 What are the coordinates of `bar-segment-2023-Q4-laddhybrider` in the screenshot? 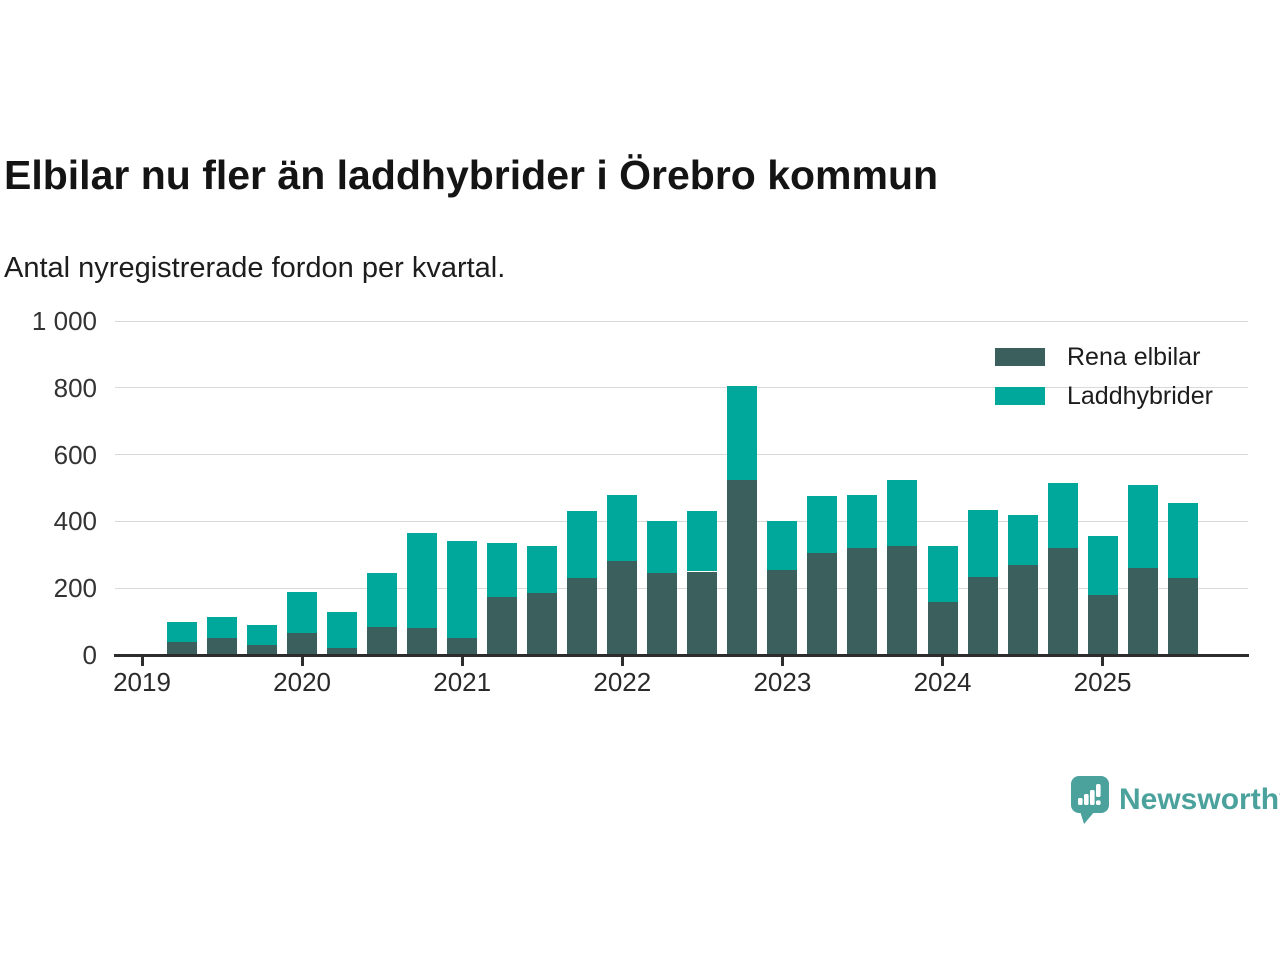 It's located at (902, 513).